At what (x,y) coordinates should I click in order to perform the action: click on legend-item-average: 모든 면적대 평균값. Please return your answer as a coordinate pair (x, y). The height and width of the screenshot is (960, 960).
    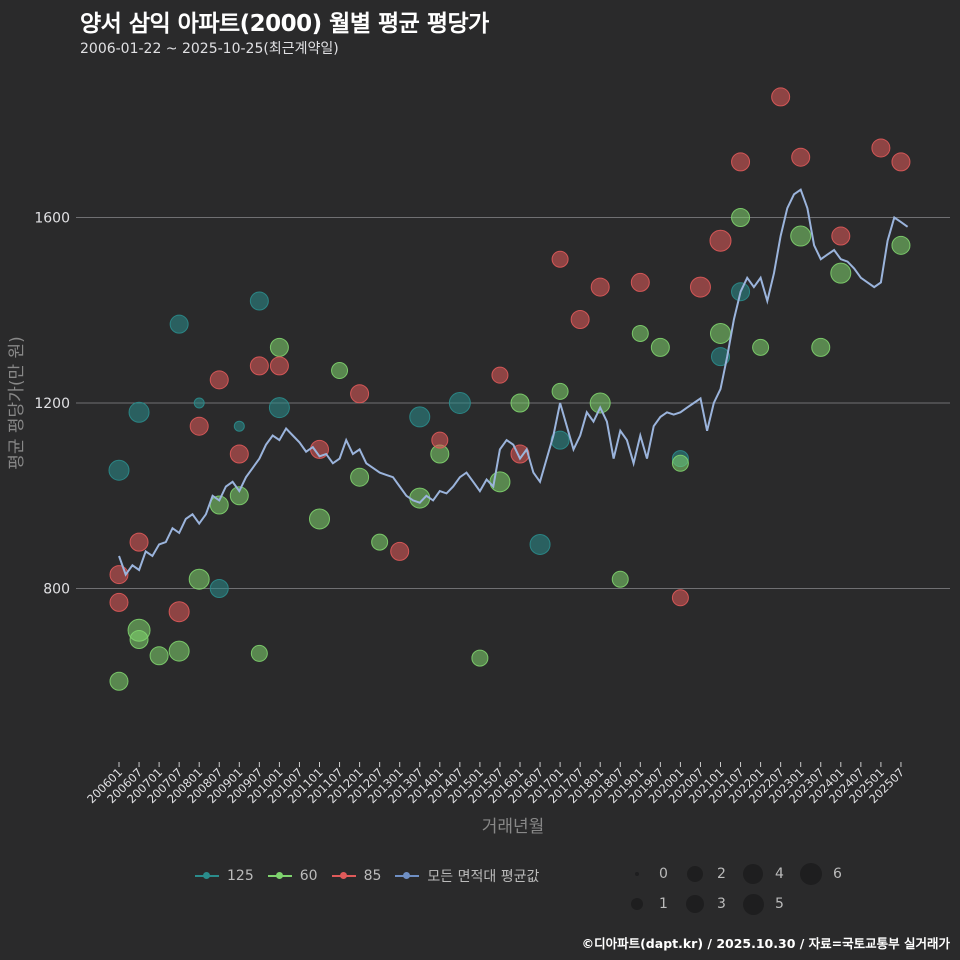
    Looking at the image, I should click on (467, 876).